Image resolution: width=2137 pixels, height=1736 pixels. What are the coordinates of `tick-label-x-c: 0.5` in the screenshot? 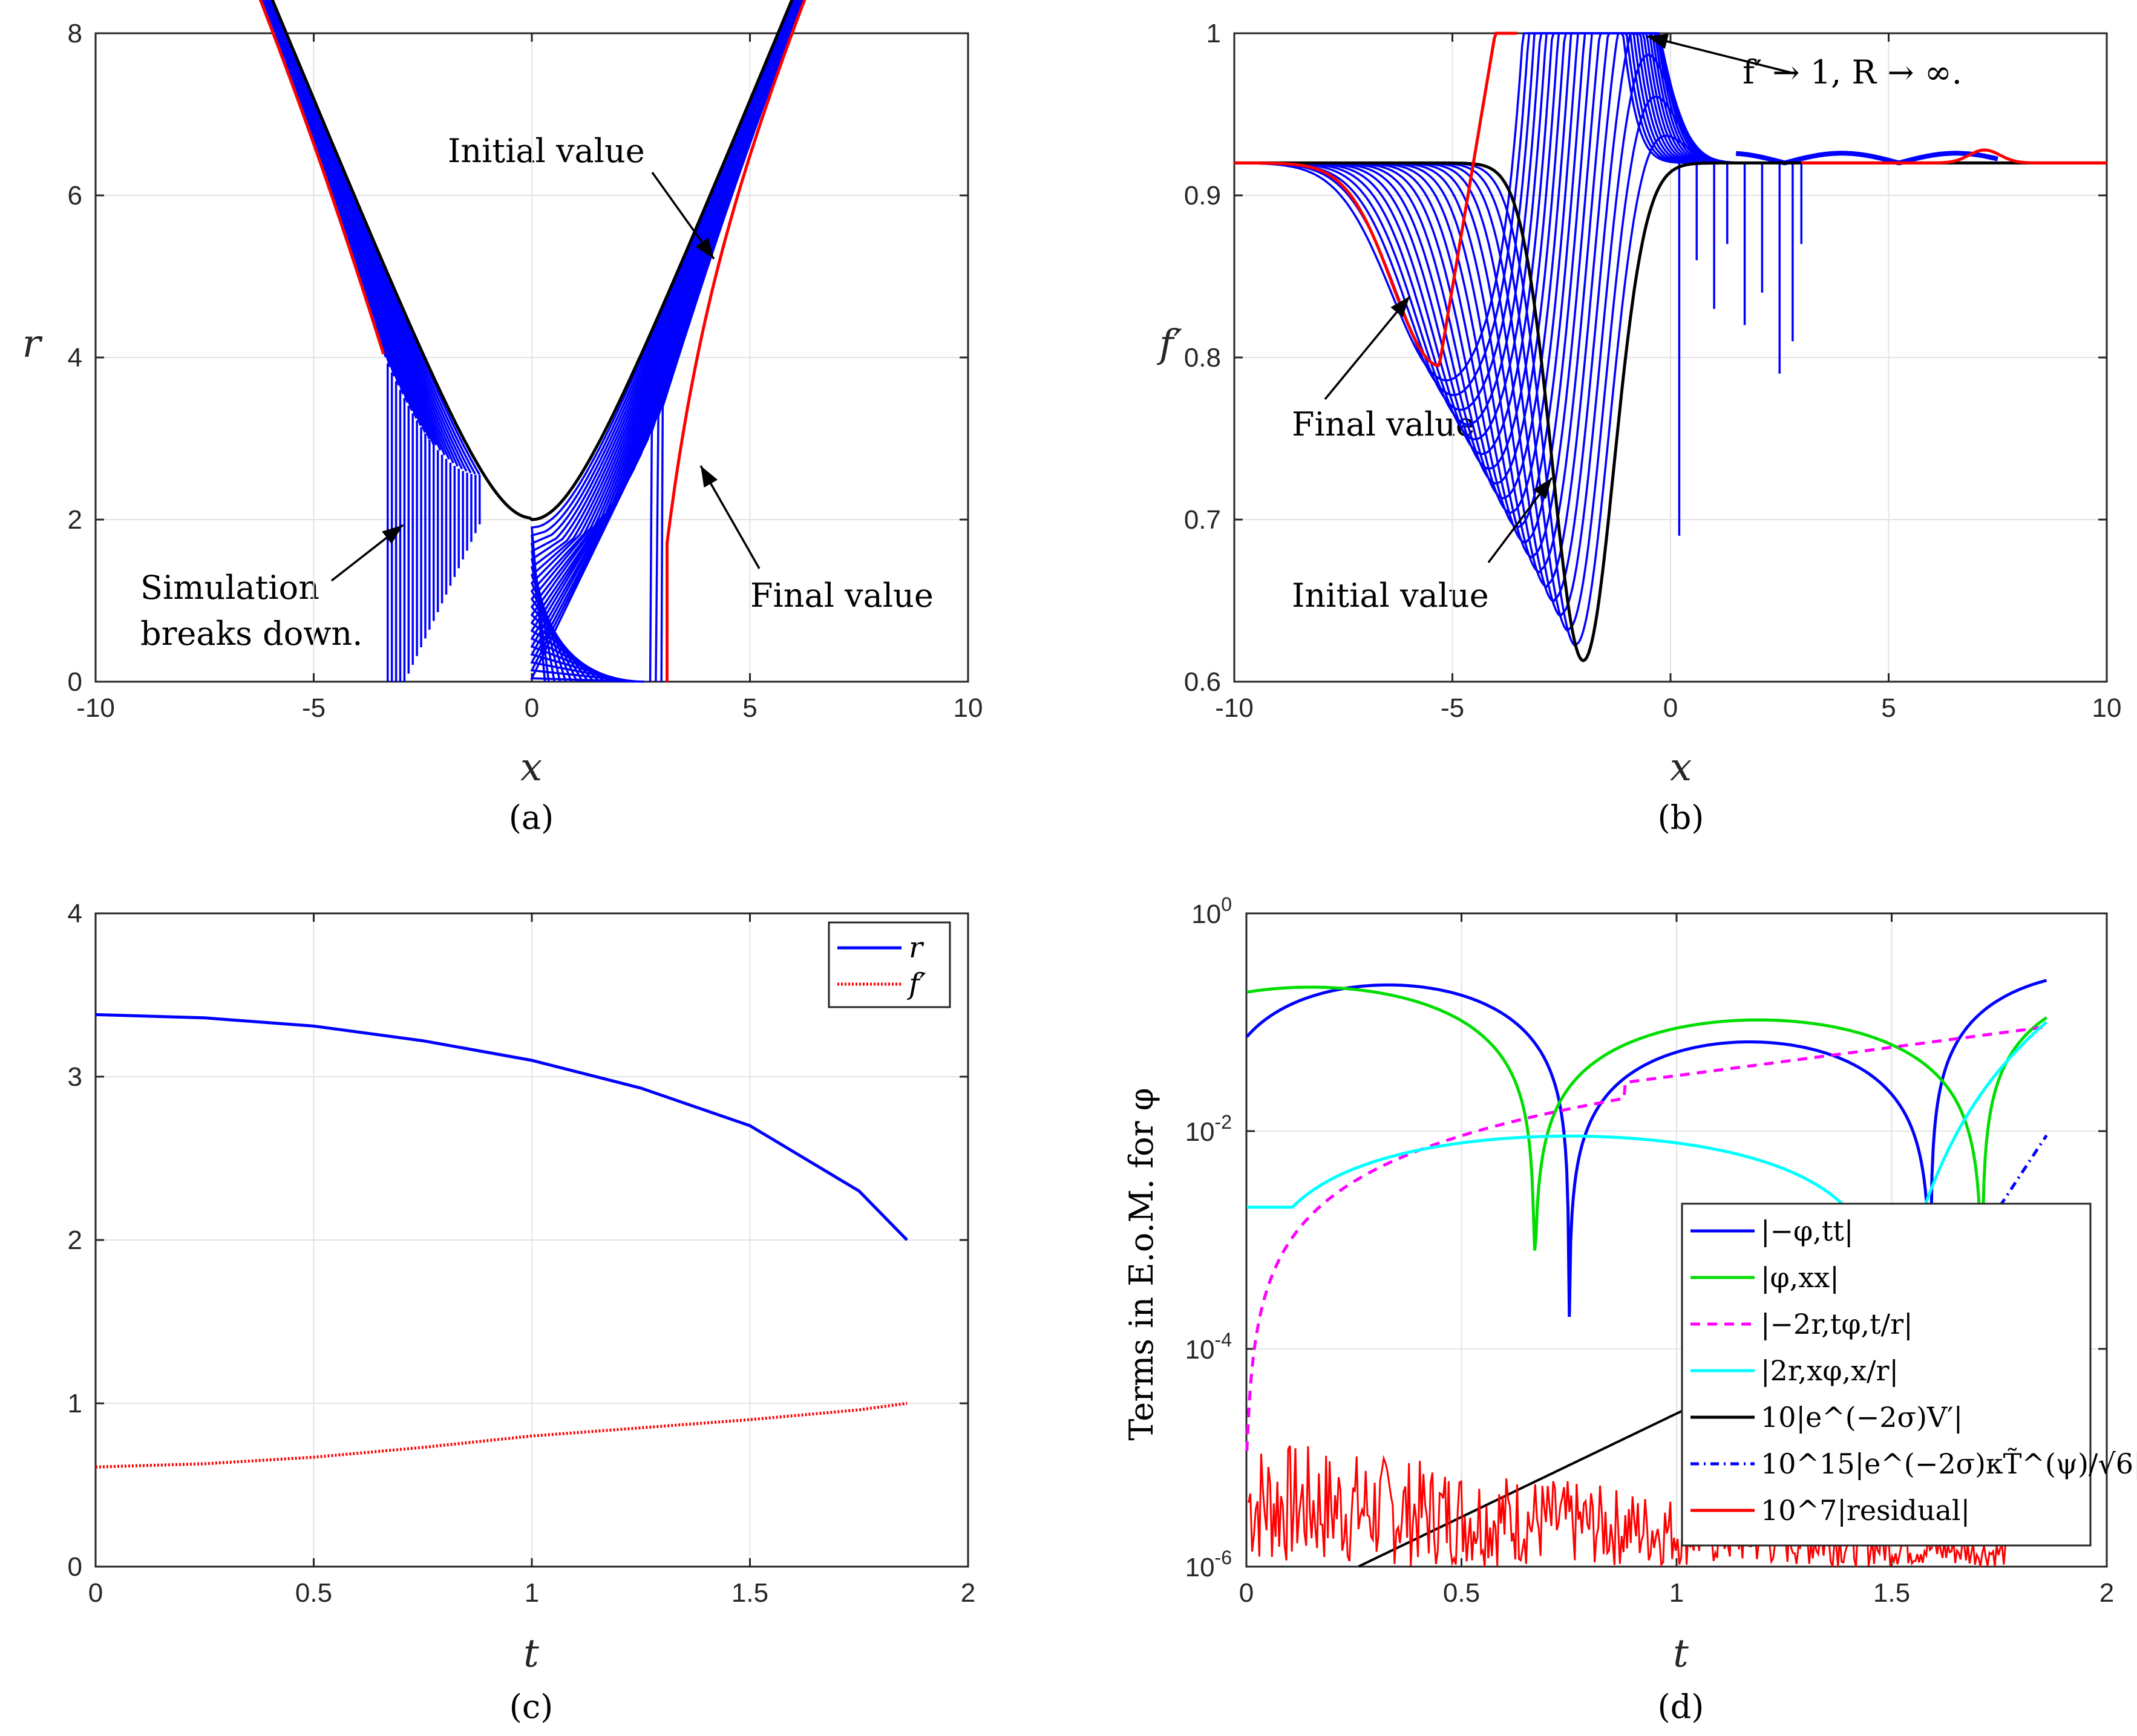 It's located at (313, 1593).